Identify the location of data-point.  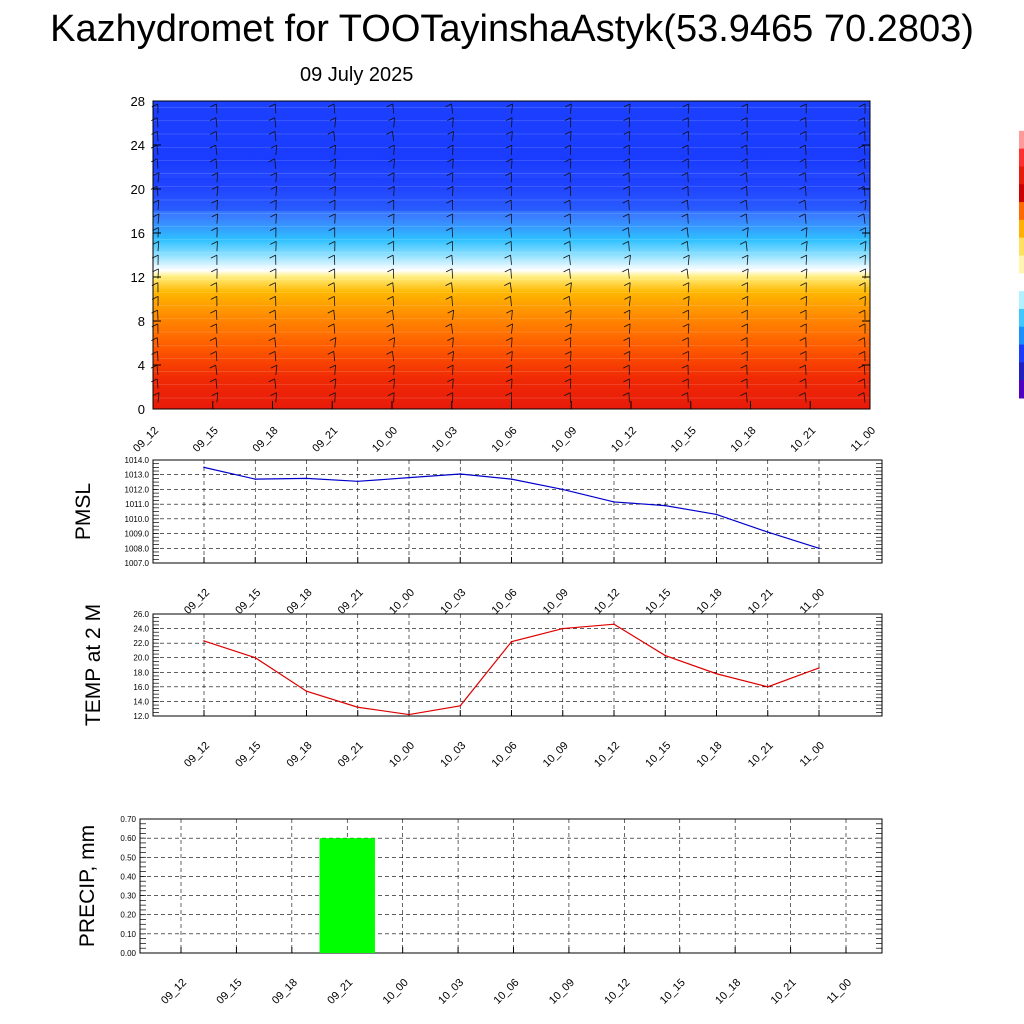
(255, 479).